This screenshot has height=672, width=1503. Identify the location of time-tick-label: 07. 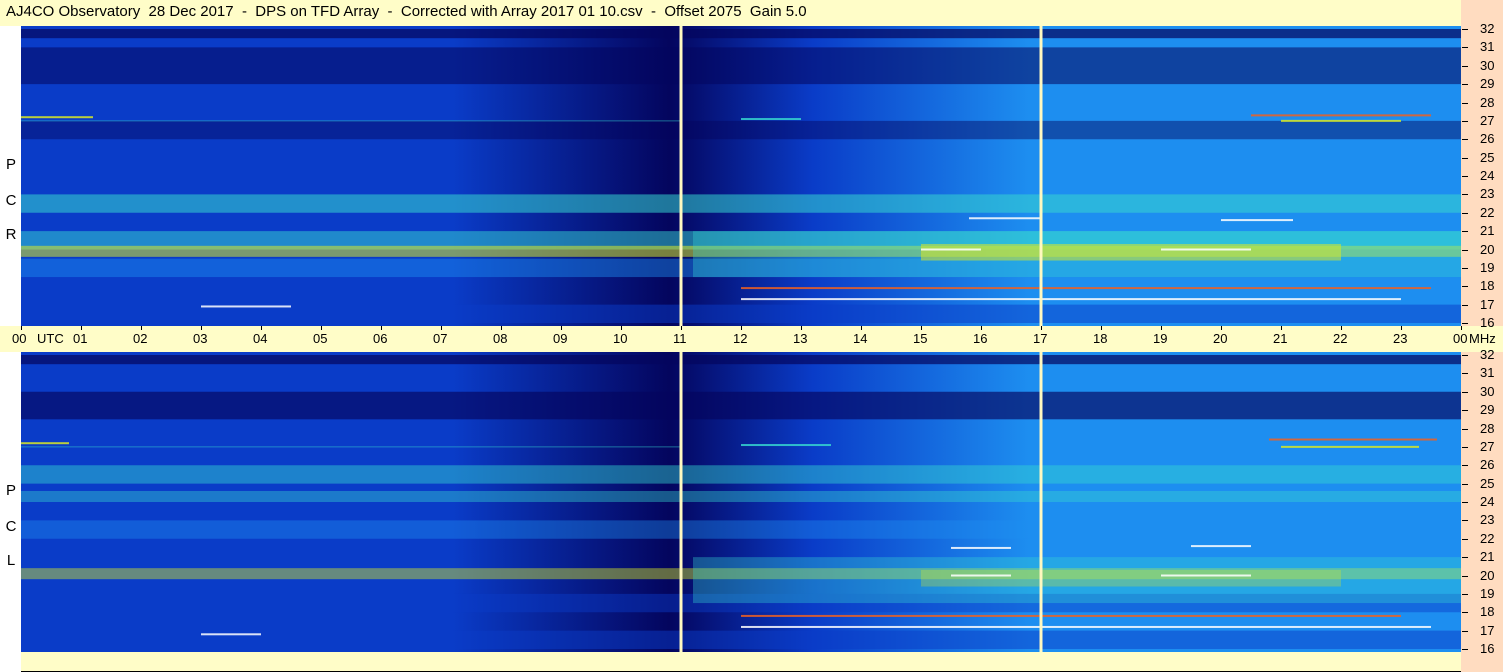
(440, 338).